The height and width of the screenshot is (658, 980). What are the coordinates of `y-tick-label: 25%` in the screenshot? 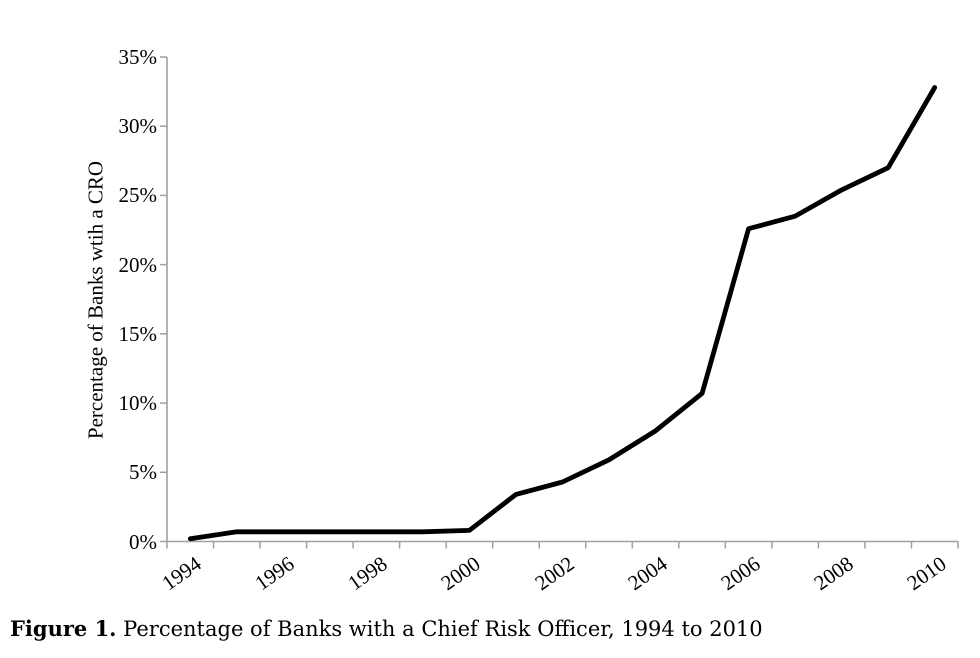 It's located at (138, 195).